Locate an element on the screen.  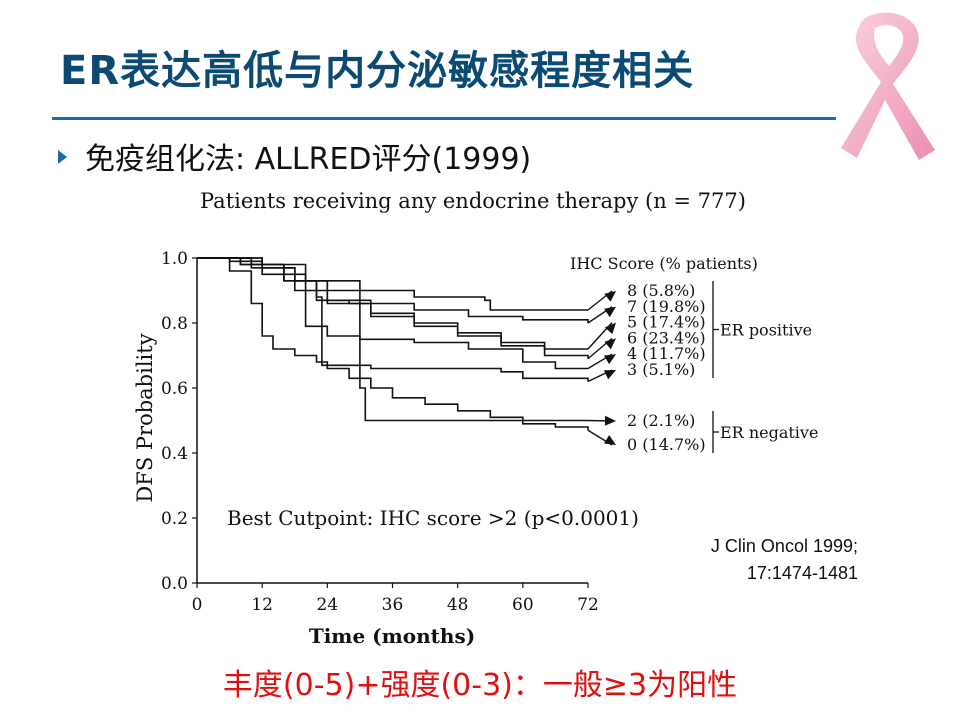
group-label-er-negative: ER negative is located at coordinates (769, 432).